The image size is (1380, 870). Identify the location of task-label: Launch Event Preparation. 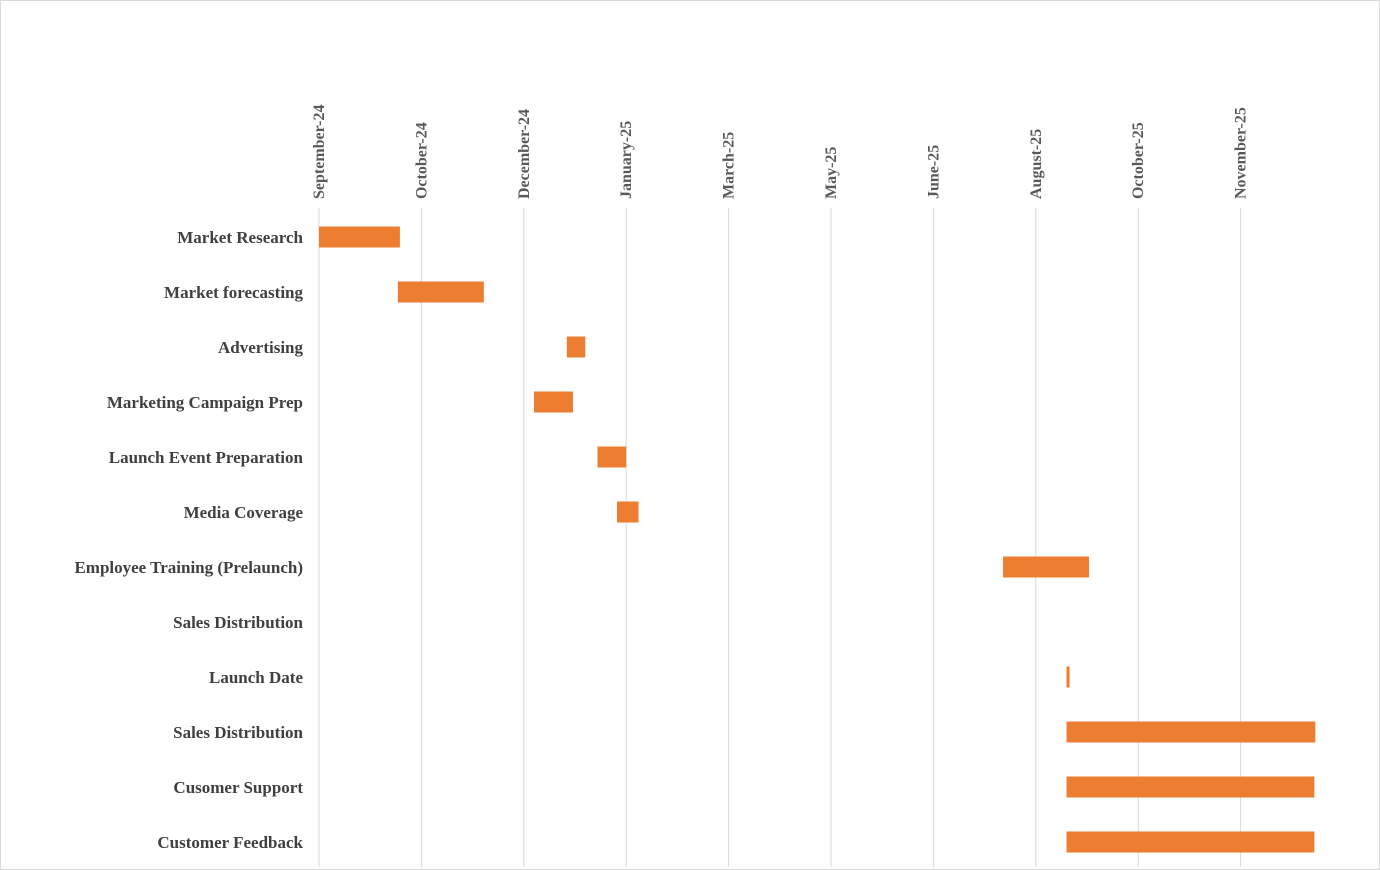
(206, 457).